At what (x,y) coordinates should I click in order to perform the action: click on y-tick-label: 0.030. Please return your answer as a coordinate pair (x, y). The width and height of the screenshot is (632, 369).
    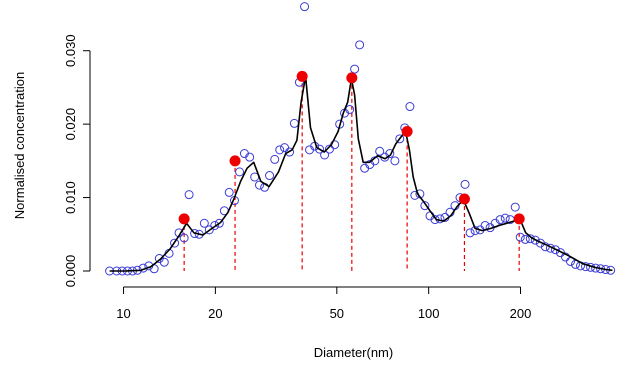
    Looking at the image, I should click on (70, 50).